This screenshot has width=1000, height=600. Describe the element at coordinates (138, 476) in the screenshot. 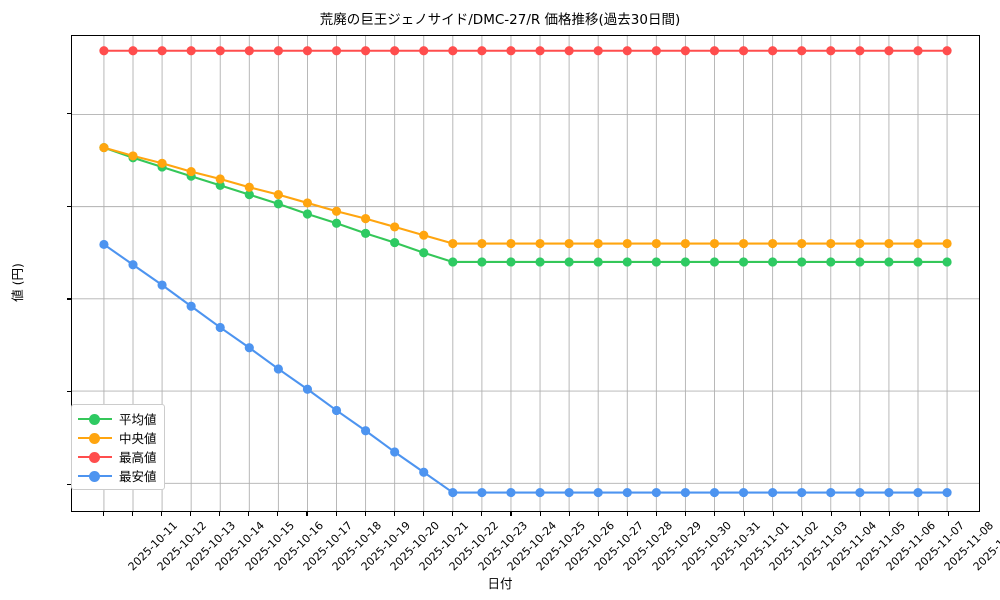

I see `legend-label: 最安値` at that location.